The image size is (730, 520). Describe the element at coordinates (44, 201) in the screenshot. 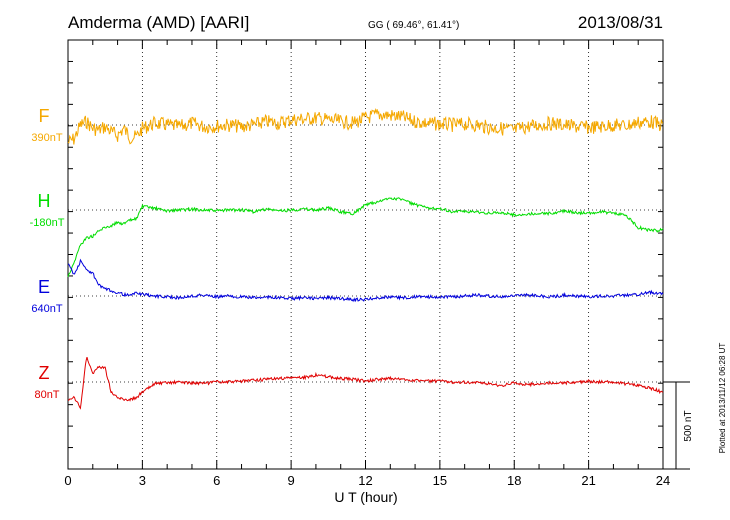

I see `series-name-label: H` at that location.